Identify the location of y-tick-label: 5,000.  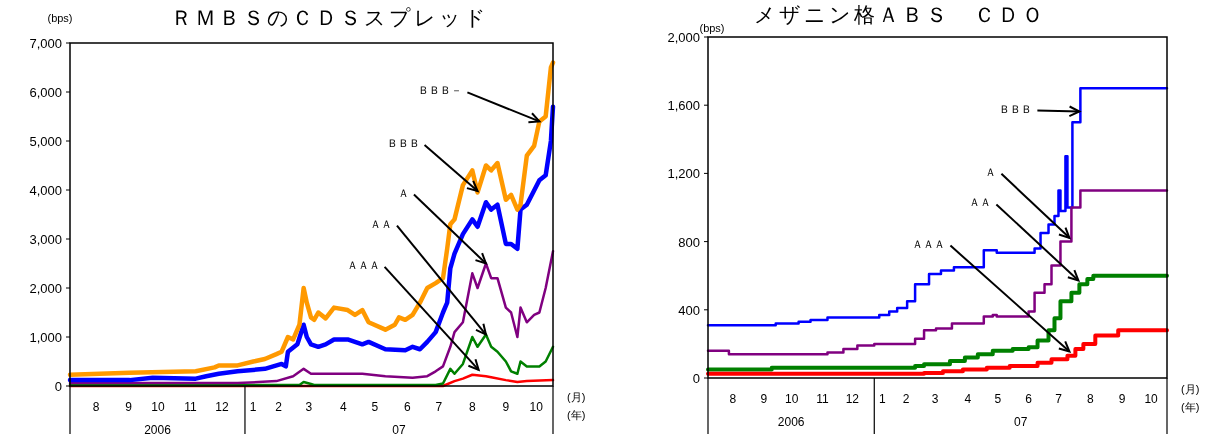
(45, 141).